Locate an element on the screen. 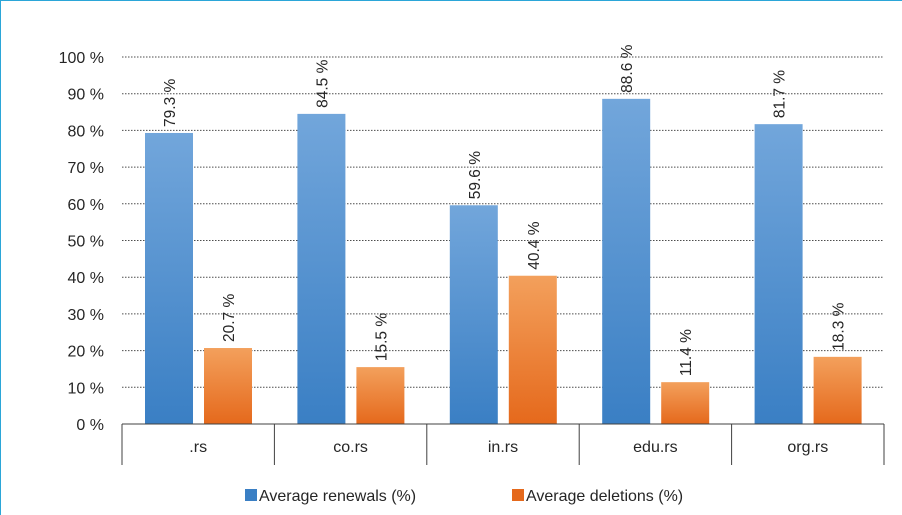 This screenshot has height=515, width=902. legend-swatch-renewals is located at coordinates (251, 495).